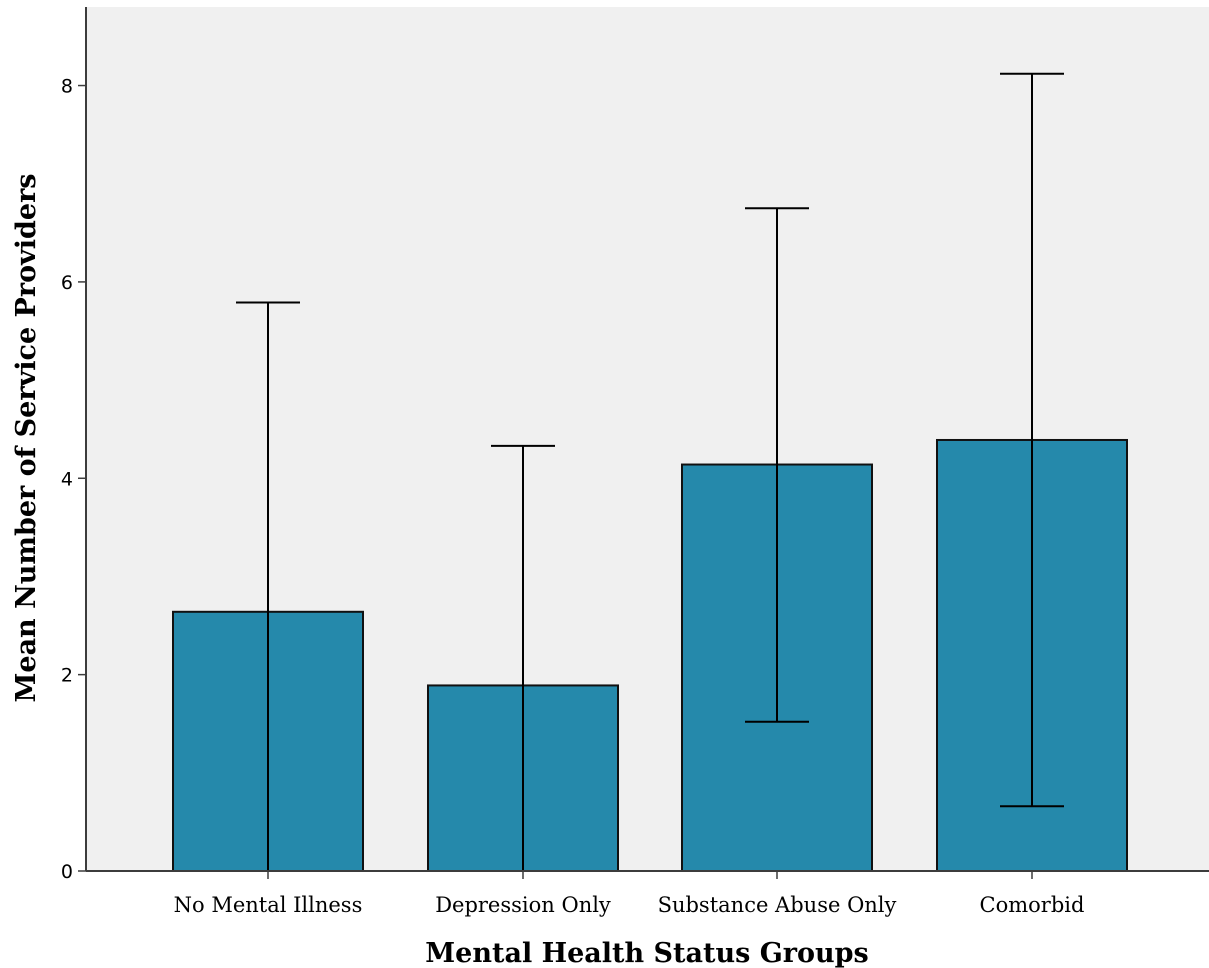  Describe the element at coordinates (67, 479) in the screenshot. I see `y-tick-label: 4` at that location.